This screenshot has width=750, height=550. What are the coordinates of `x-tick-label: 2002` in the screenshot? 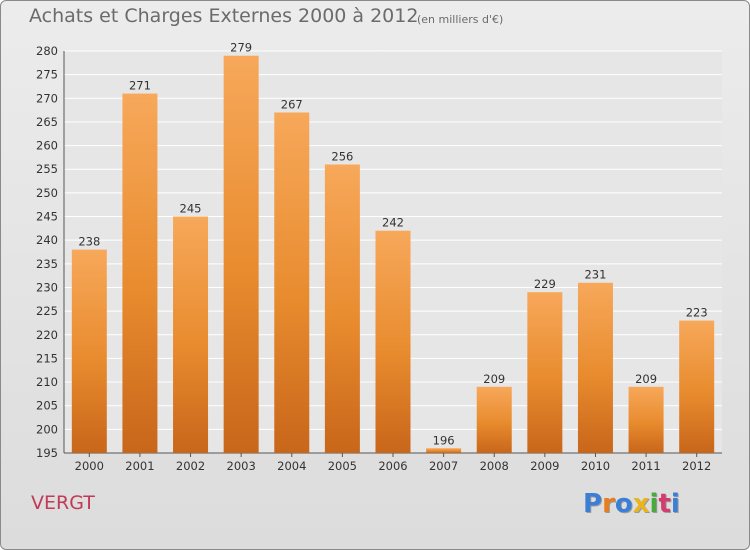 It's located at (190, 466).